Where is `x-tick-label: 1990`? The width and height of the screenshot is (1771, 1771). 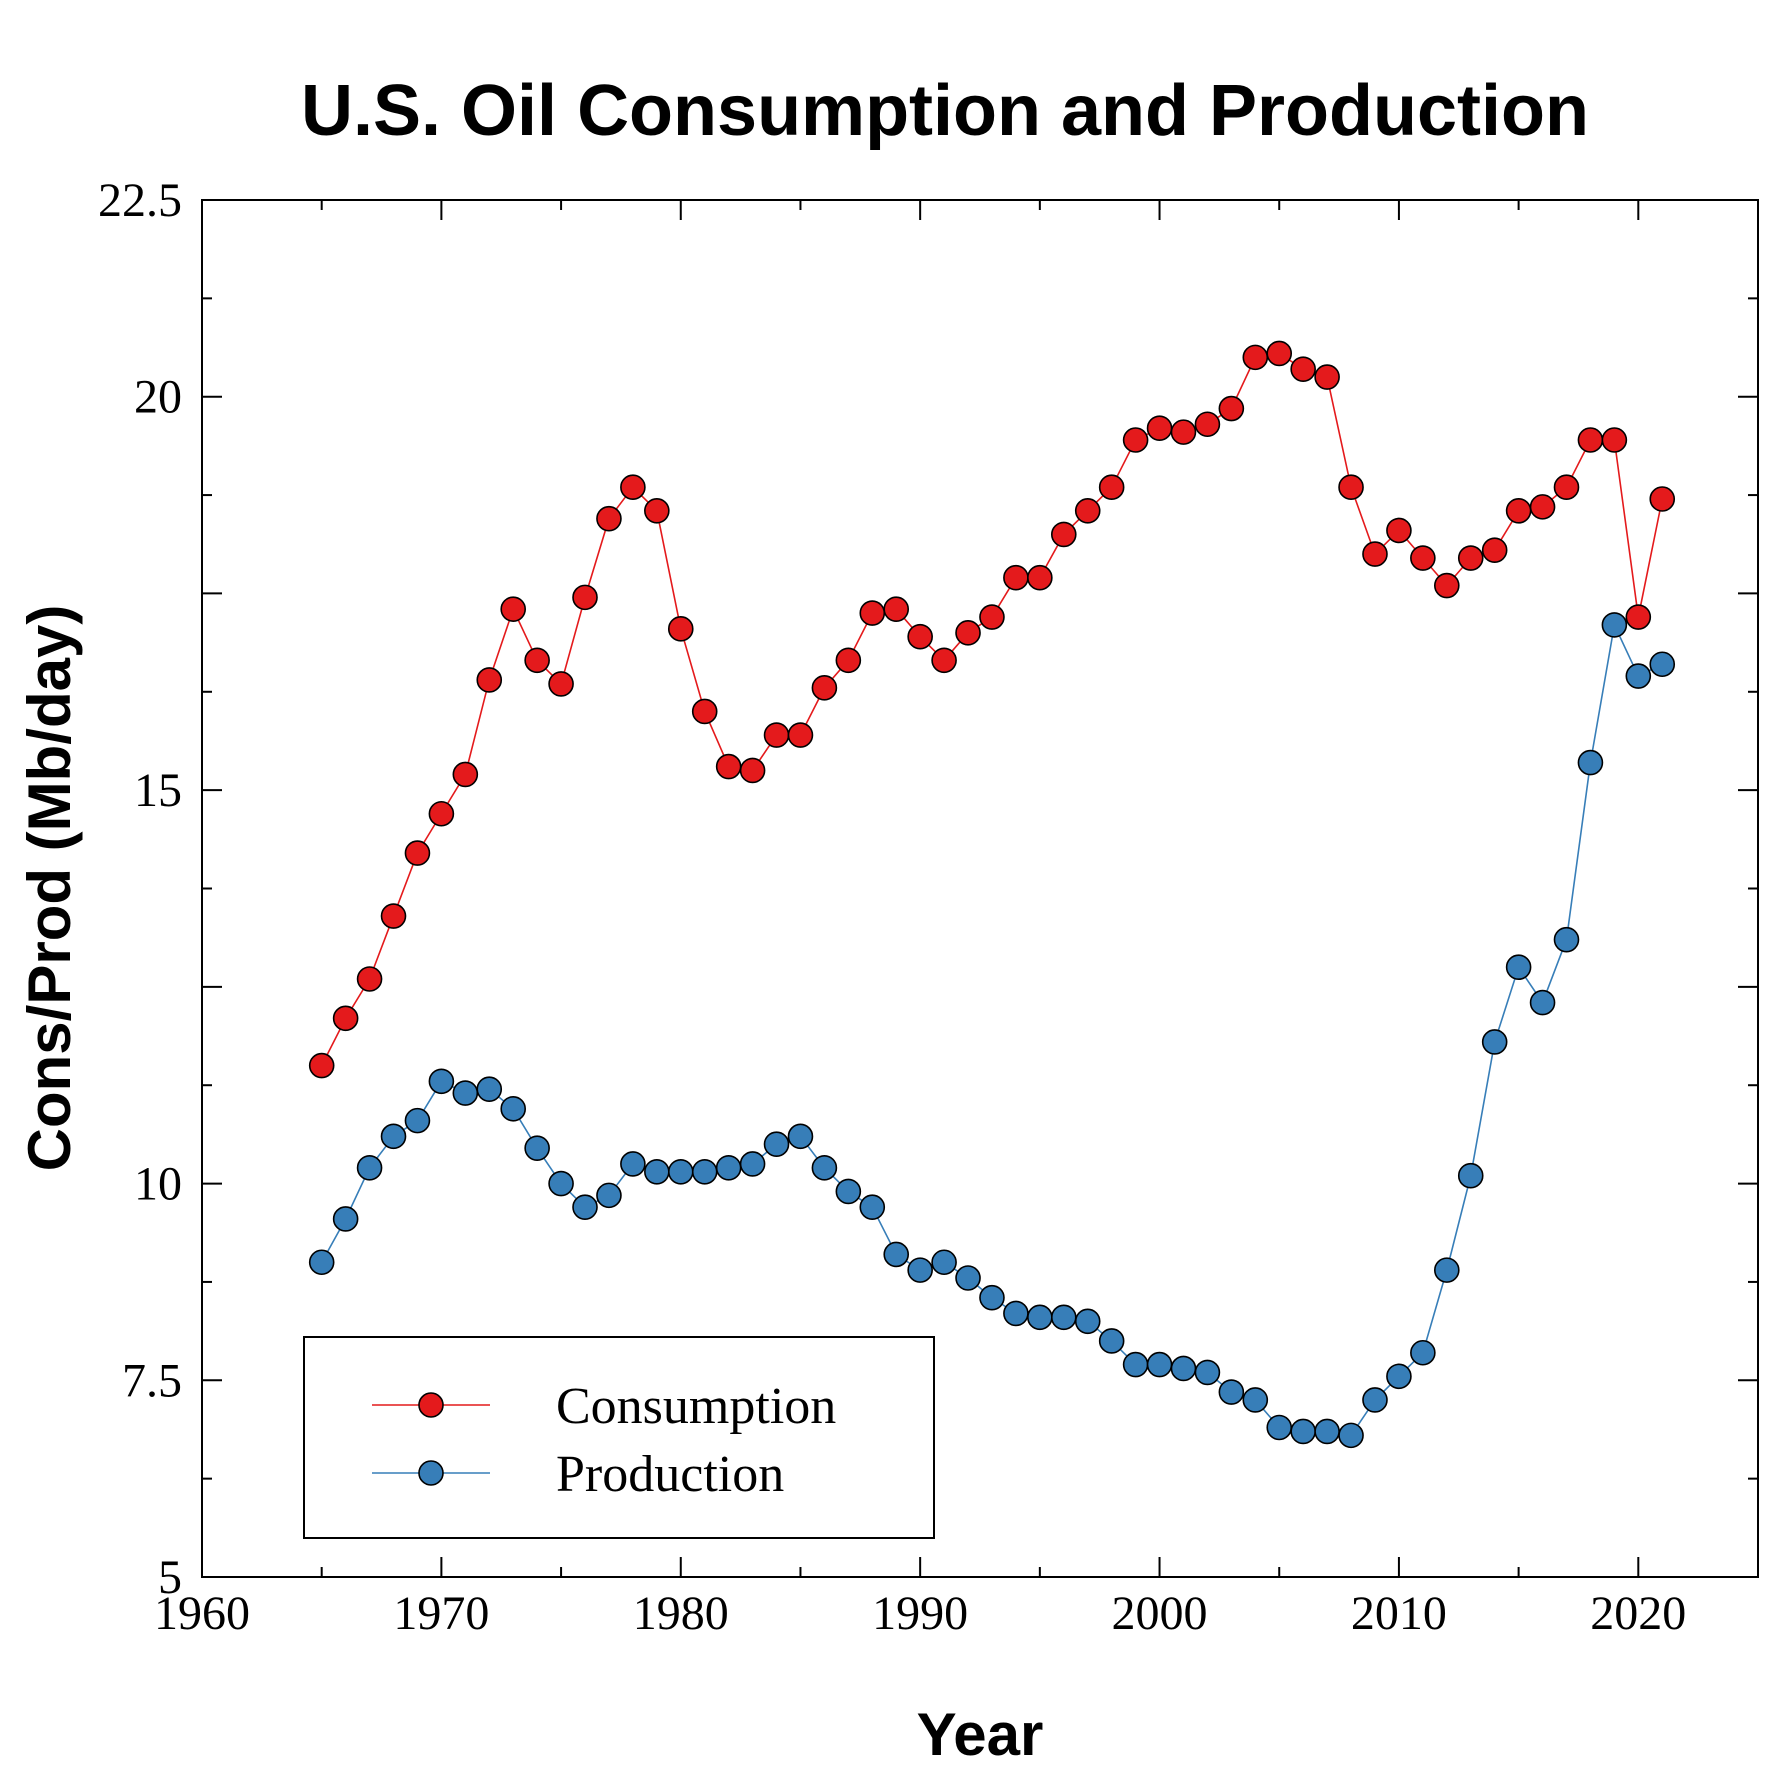 x-tick-label: 1990 is located at coordinates (920, 1613).